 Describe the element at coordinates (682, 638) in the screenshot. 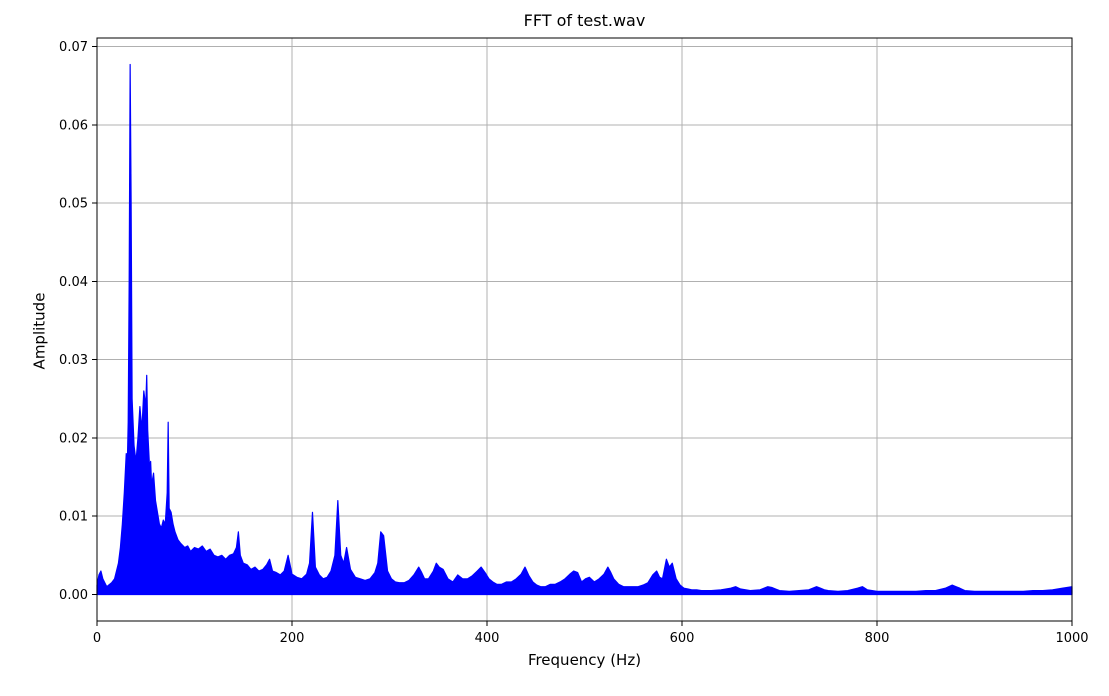

I see `x-tick-label: 600` at that location.